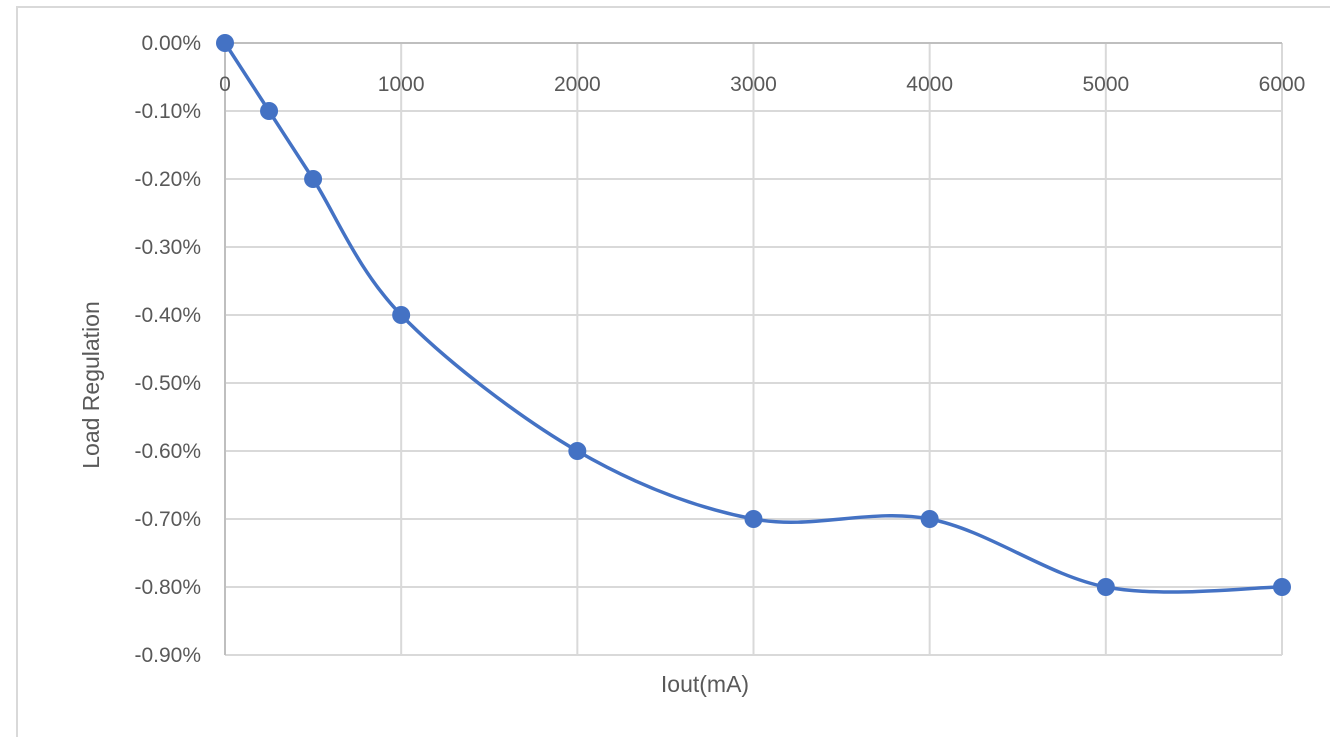  I want to click on y-tick-label: -0.60%, so click(167, 451).